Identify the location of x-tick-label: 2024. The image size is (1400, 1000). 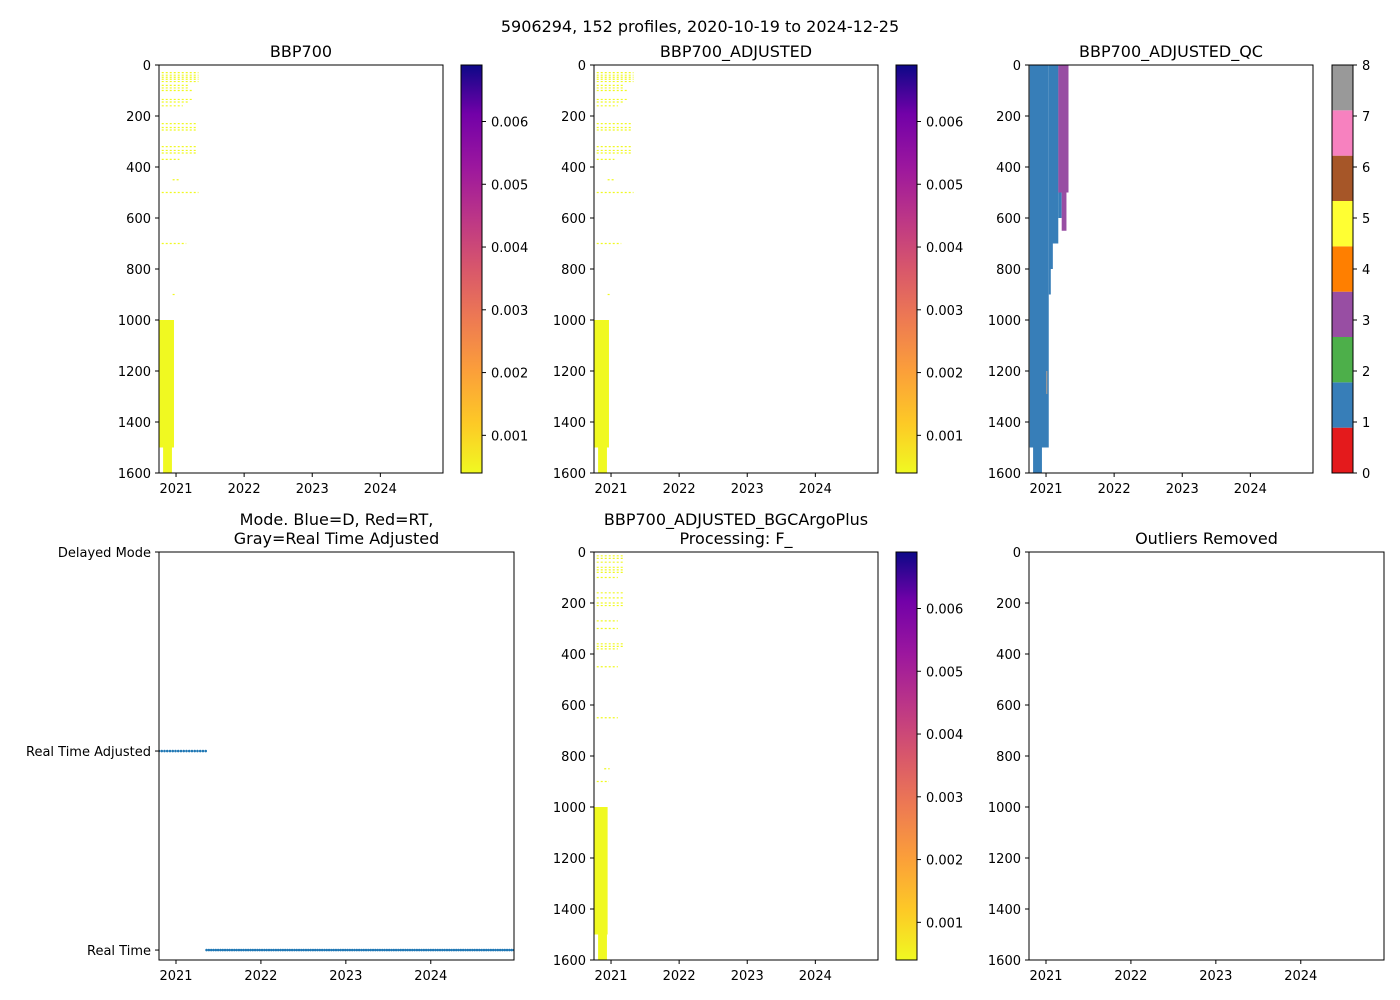
(815, 976).